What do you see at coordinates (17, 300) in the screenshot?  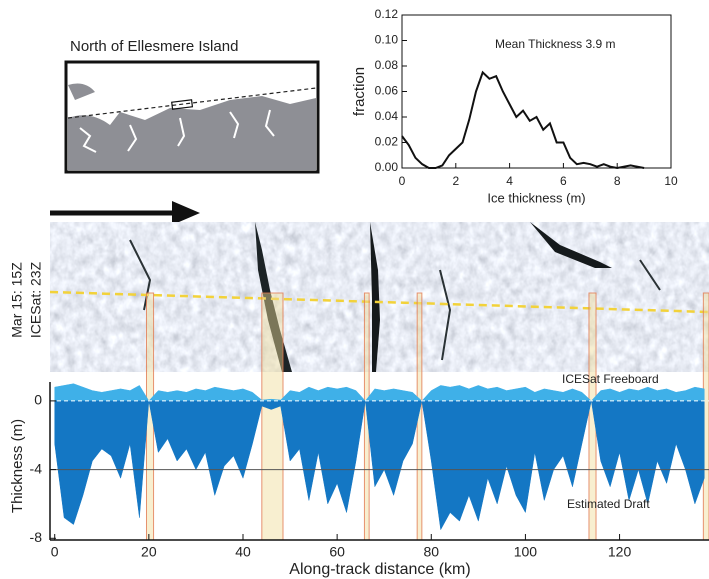 I see `image-label: Mar 15: 15Z` at bounding box center [17, 300].